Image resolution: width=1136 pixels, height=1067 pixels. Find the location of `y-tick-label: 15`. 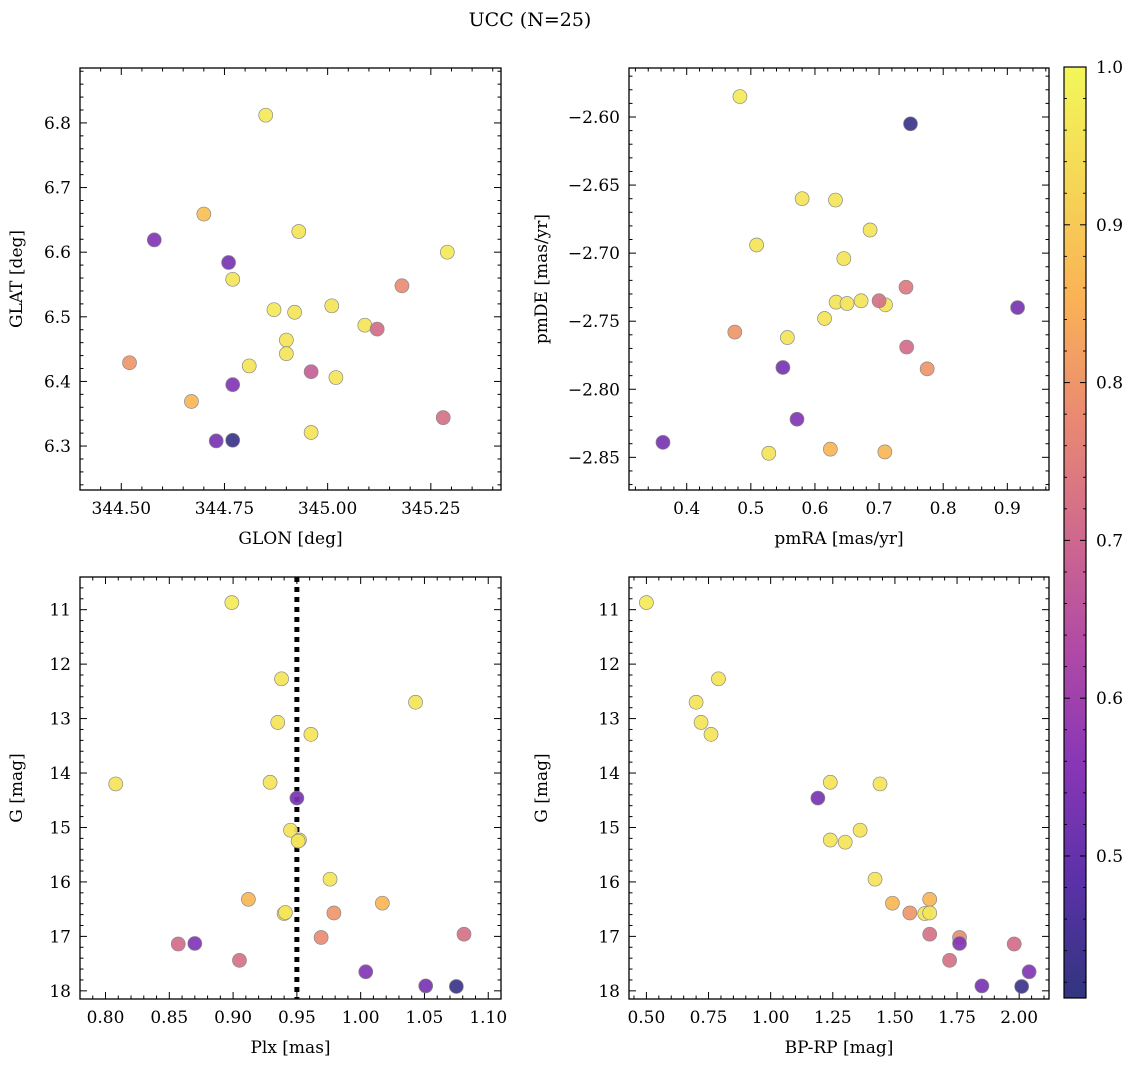

y-tick-label: 15 is located at coordinates (609, 828).